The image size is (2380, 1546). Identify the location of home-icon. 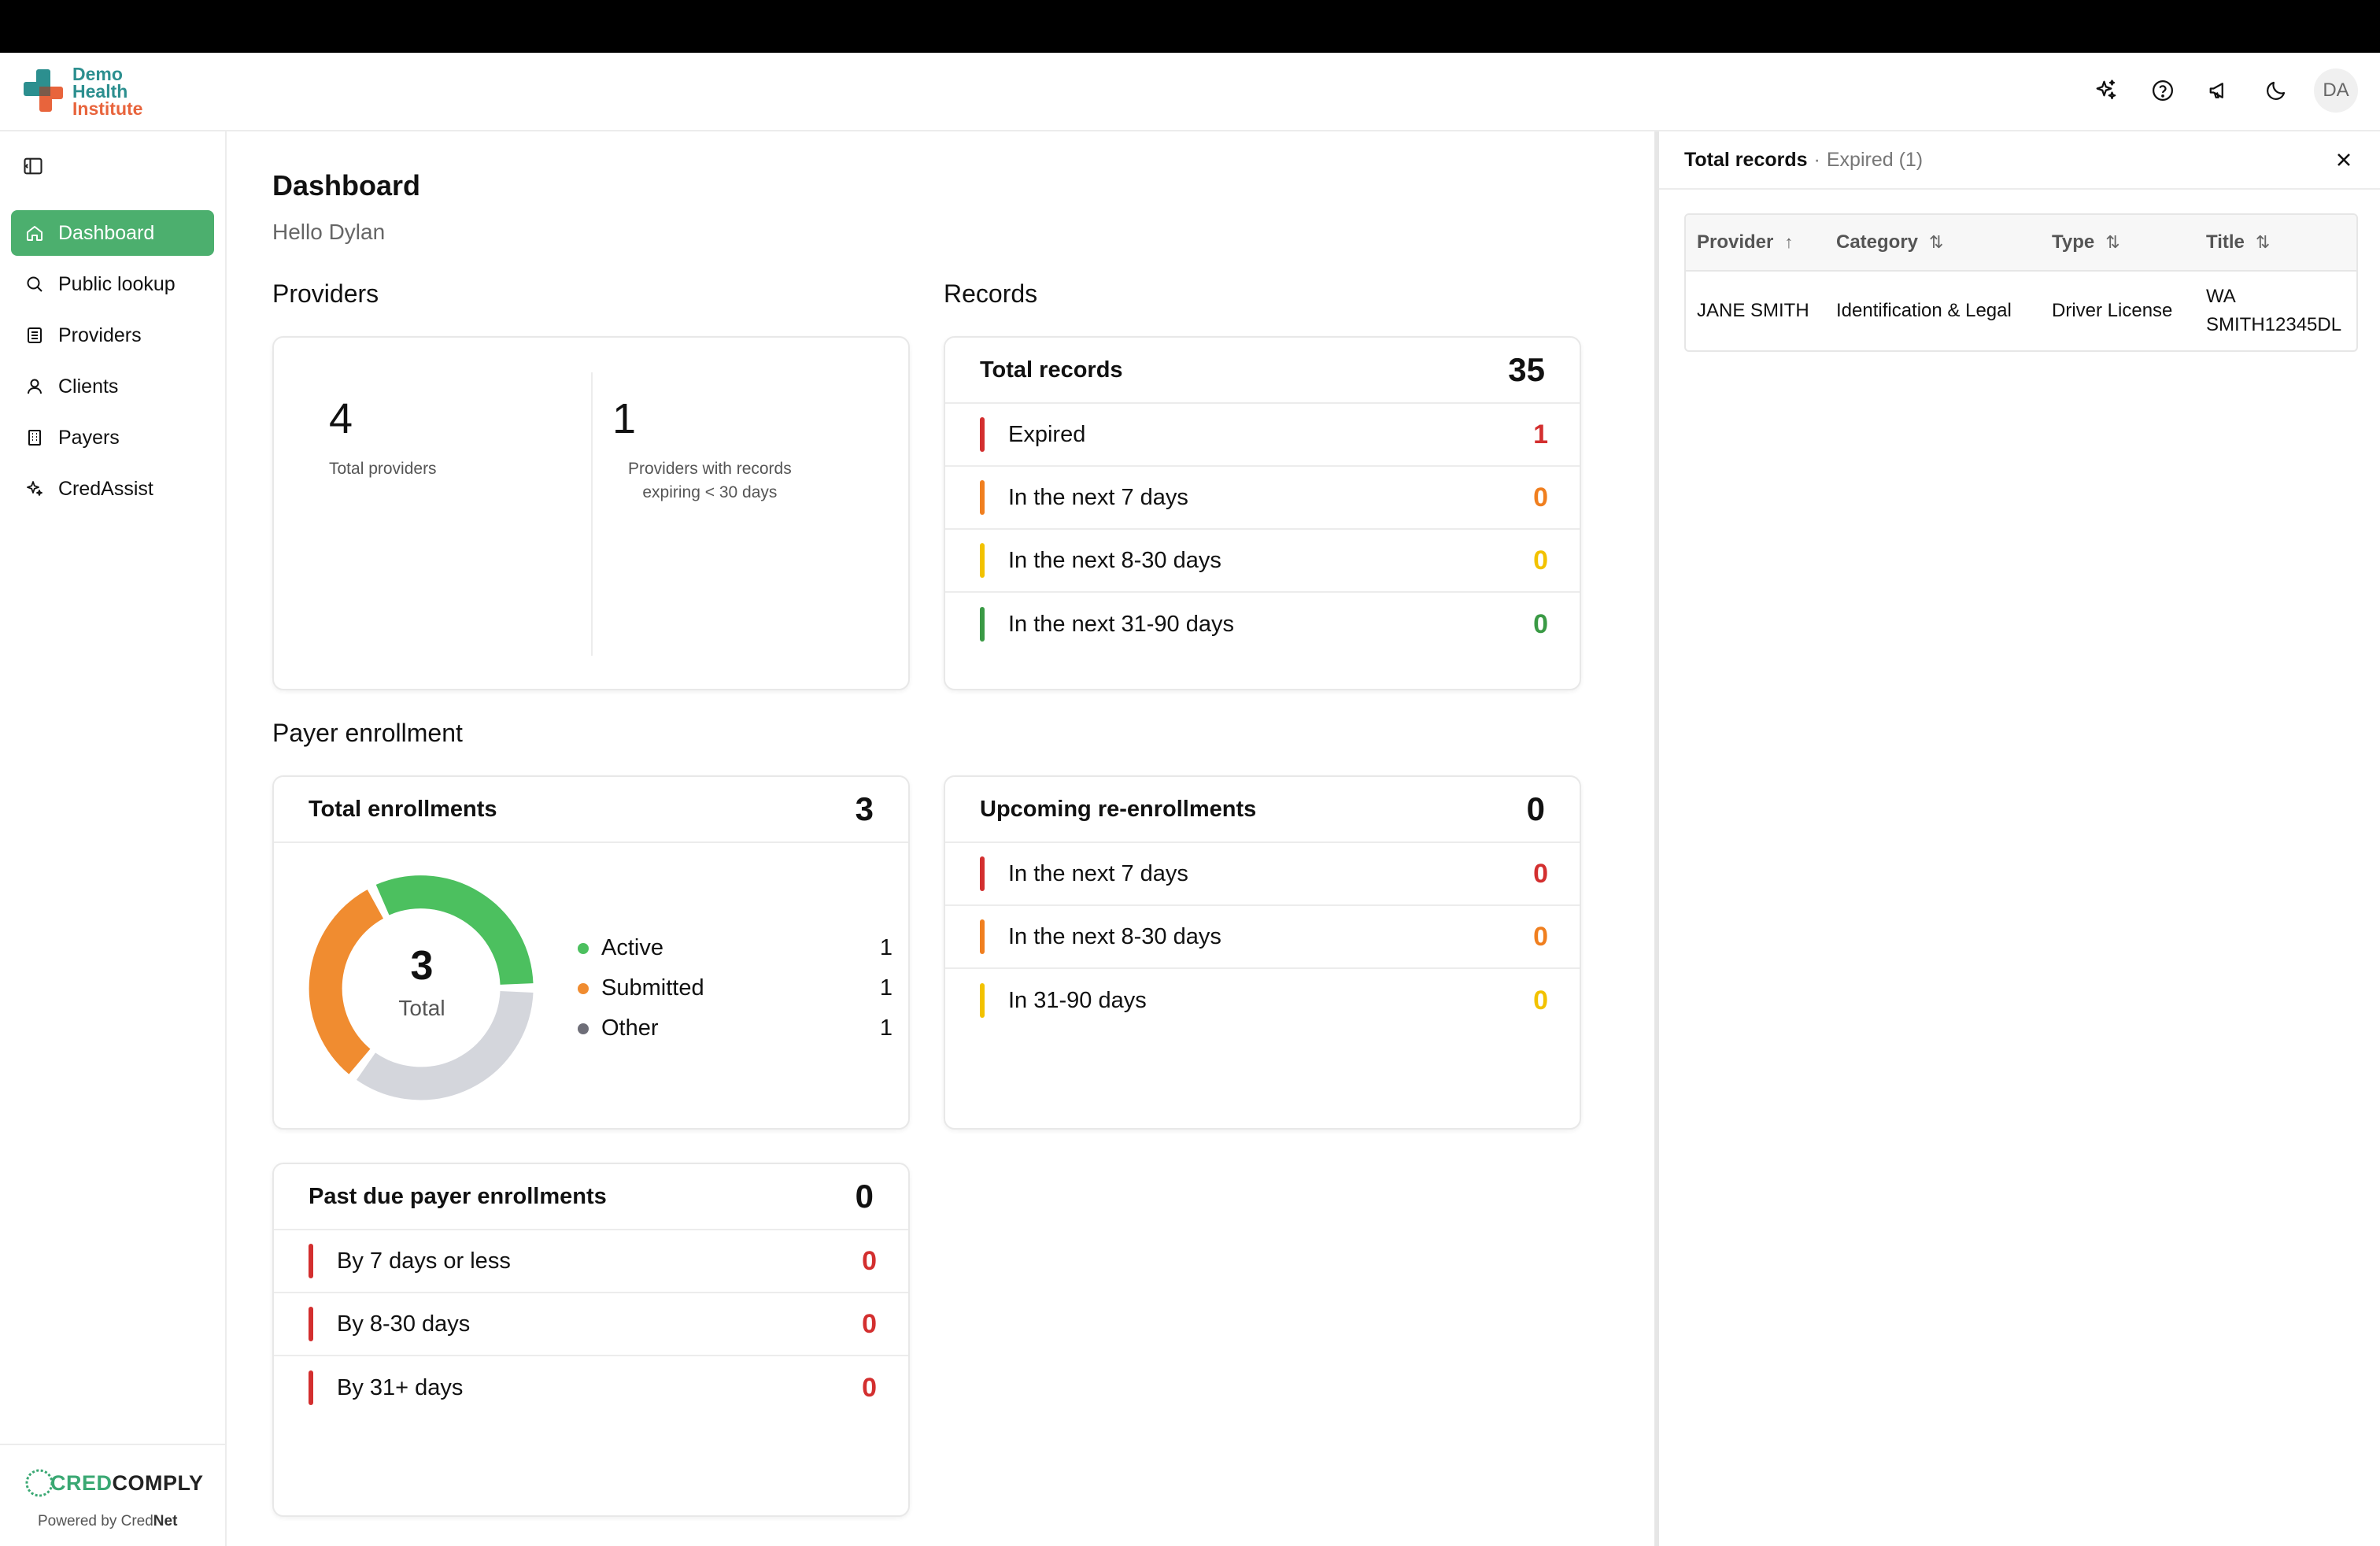
(35, 233).